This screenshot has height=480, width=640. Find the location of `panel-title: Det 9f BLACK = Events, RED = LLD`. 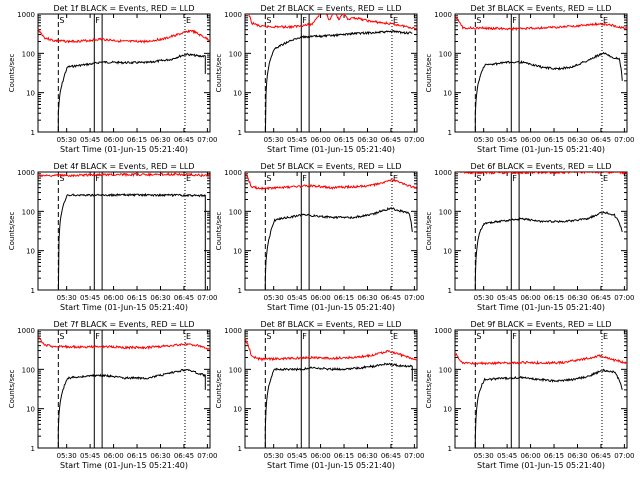

panel-title: Det 9f BLACK = Events, RED = LLD is located at coordinates (540, 324).